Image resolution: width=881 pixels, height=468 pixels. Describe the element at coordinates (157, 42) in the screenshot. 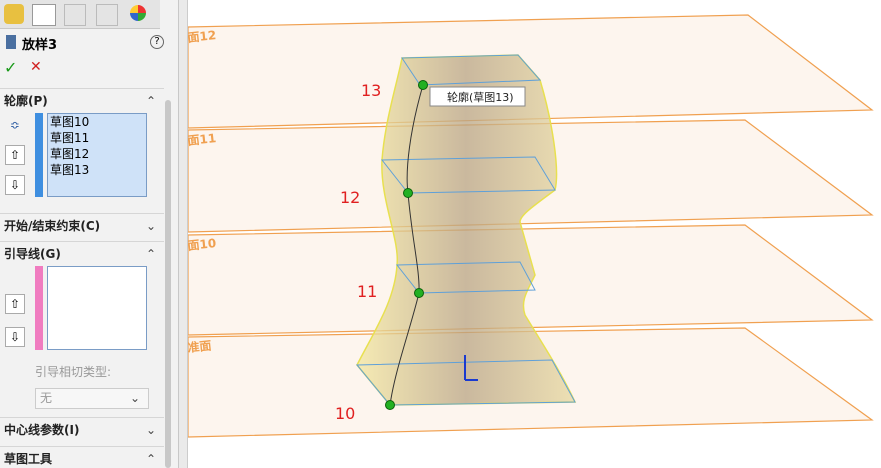

I see `help-button: ?` at that location.